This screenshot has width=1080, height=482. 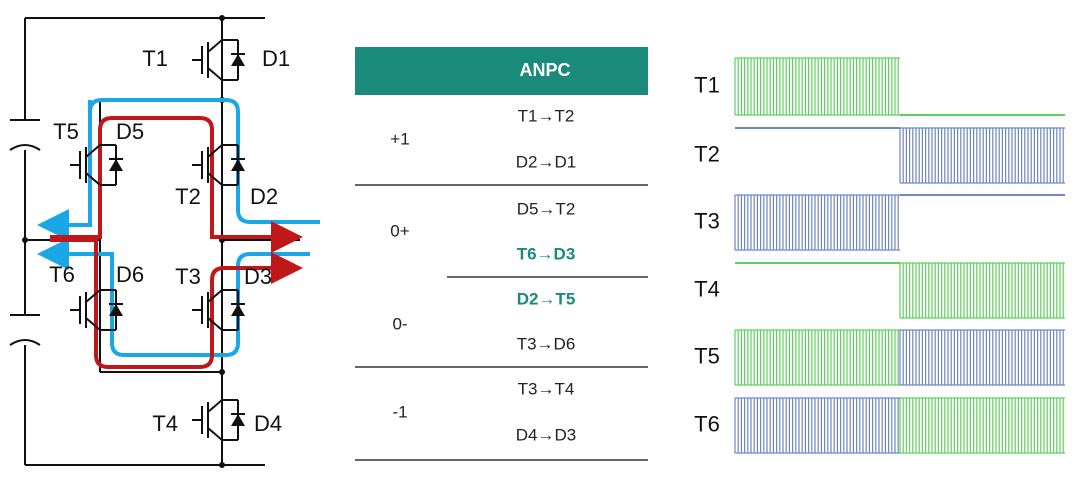 I want to click on table-header-bg, so click(x=501, y=71).